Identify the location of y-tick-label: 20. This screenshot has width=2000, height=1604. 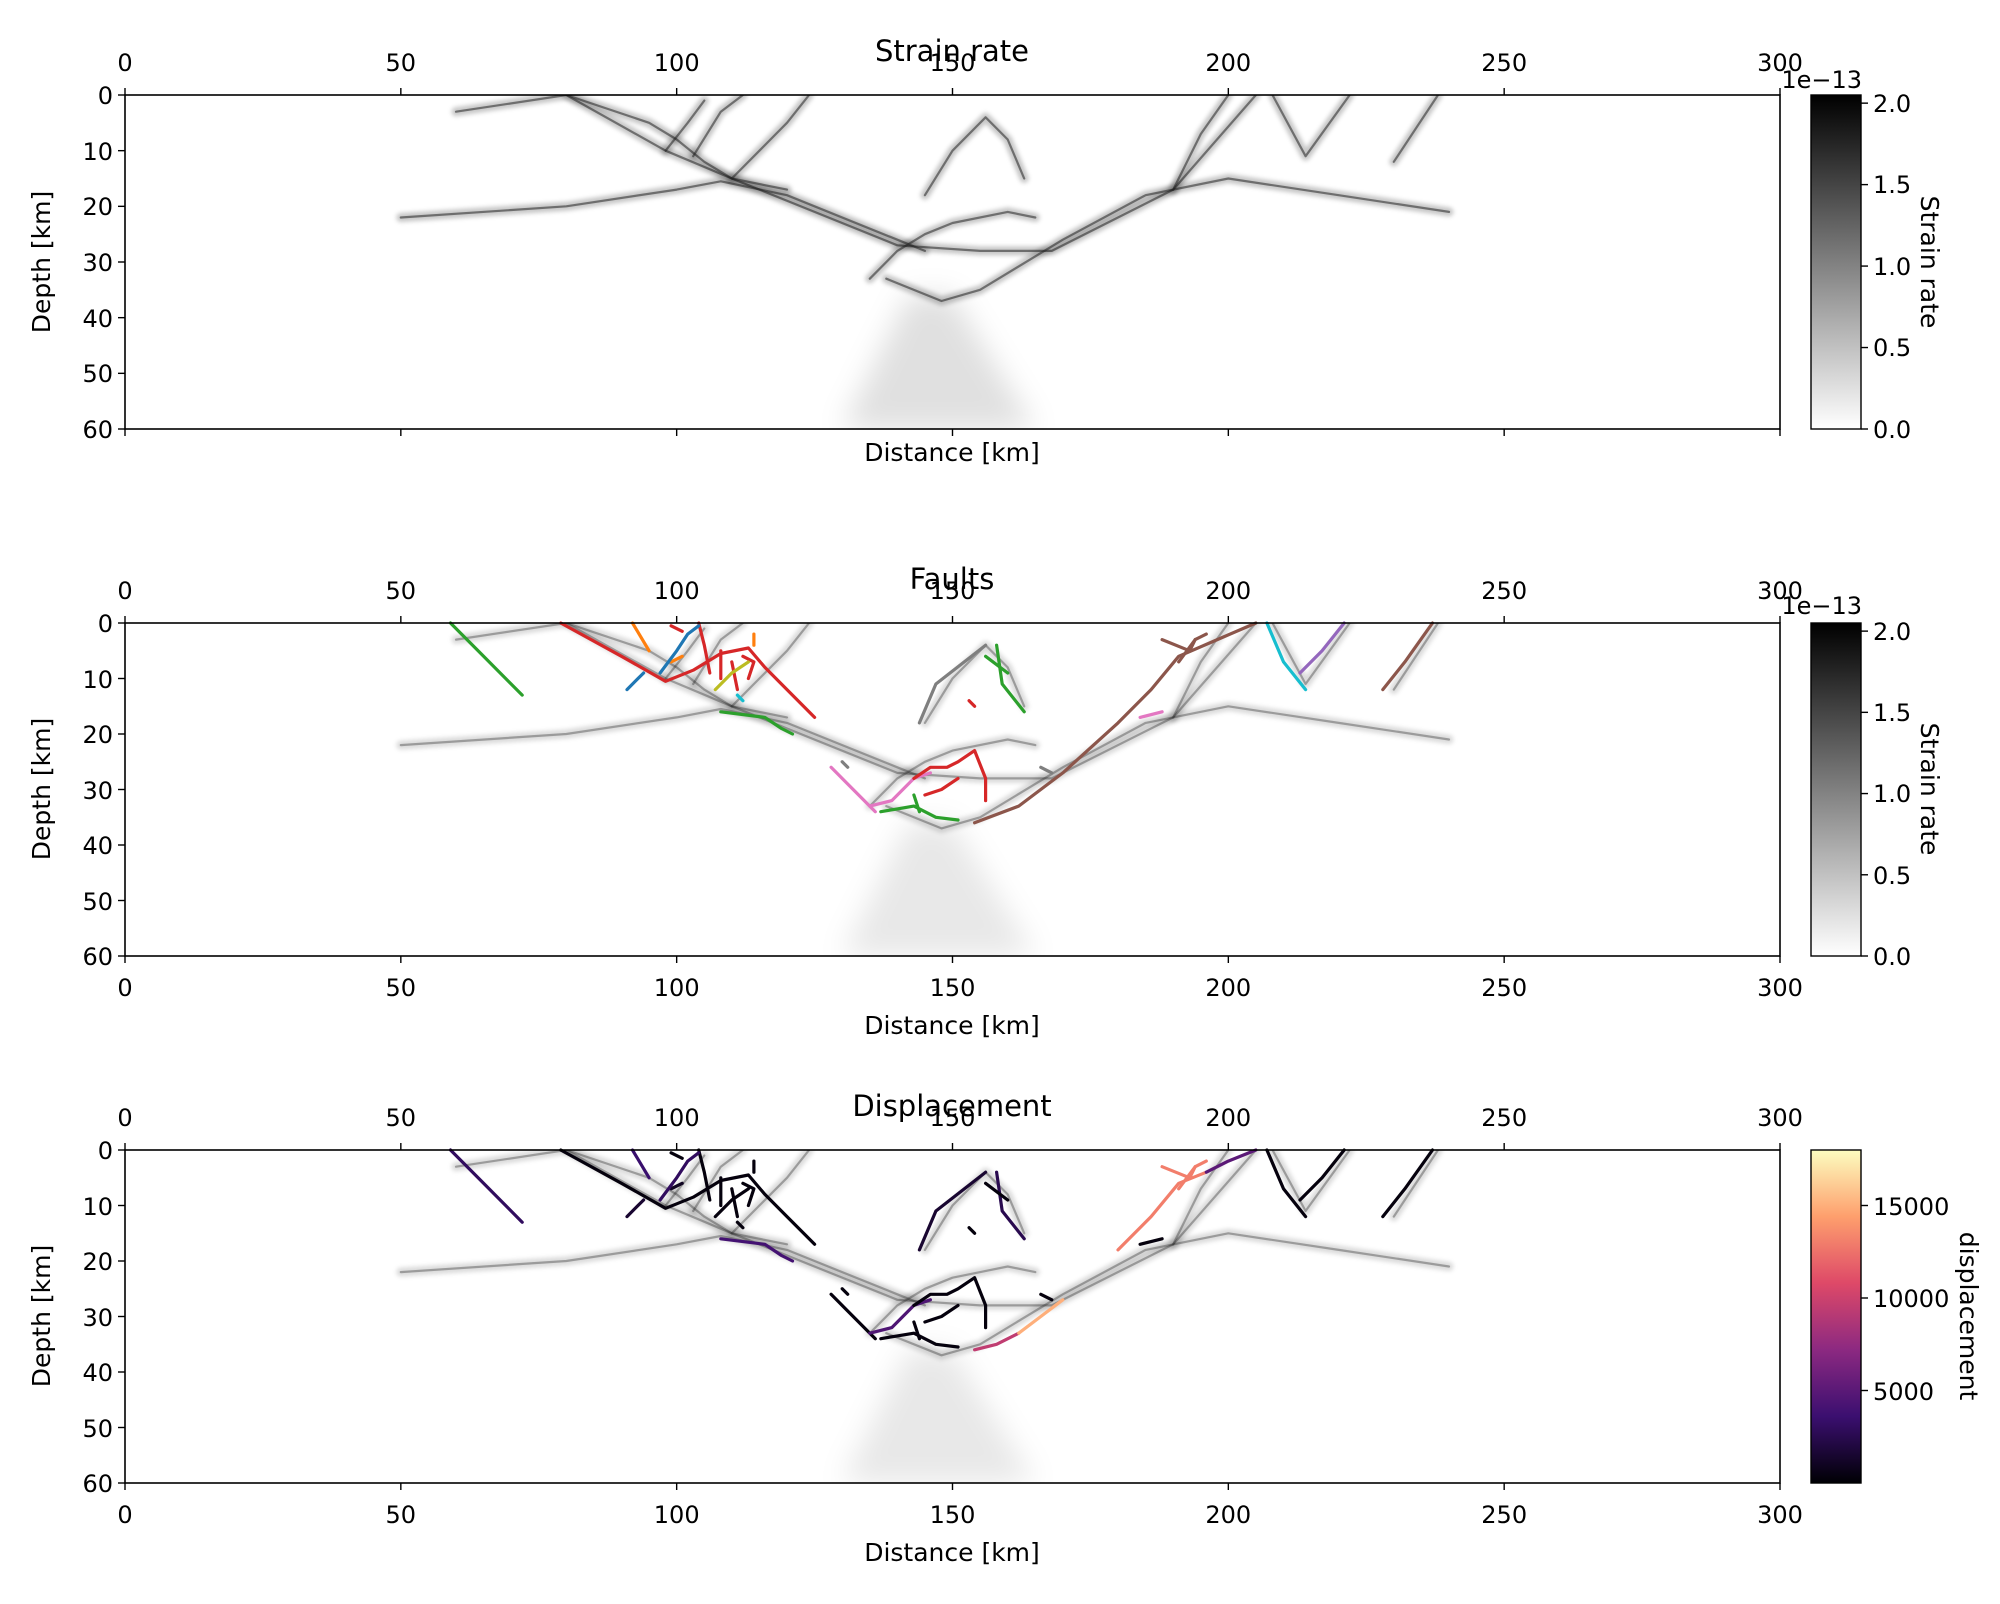
(97, 1262).